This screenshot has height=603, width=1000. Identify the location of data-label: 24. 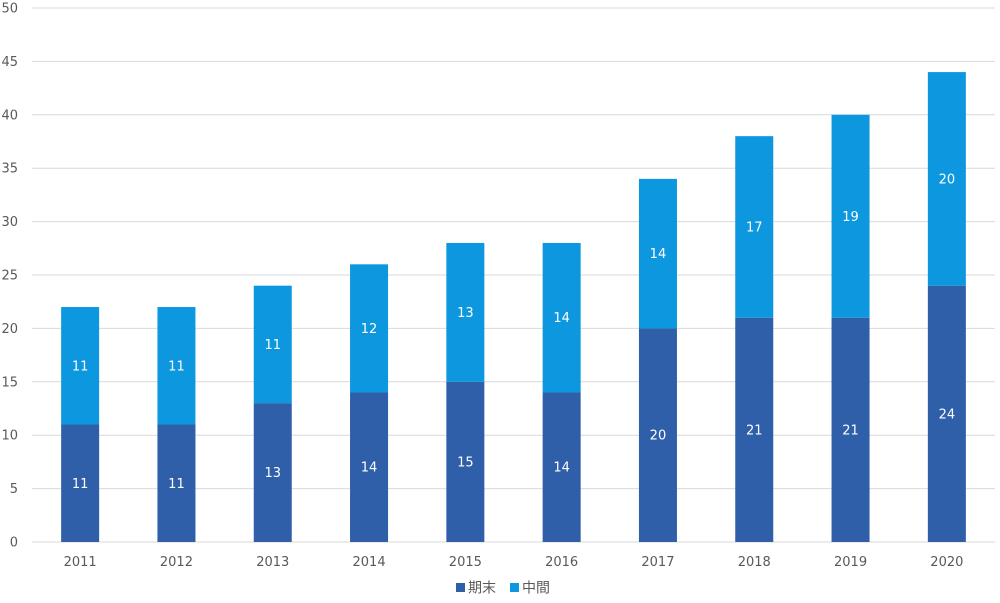
(947, 414).